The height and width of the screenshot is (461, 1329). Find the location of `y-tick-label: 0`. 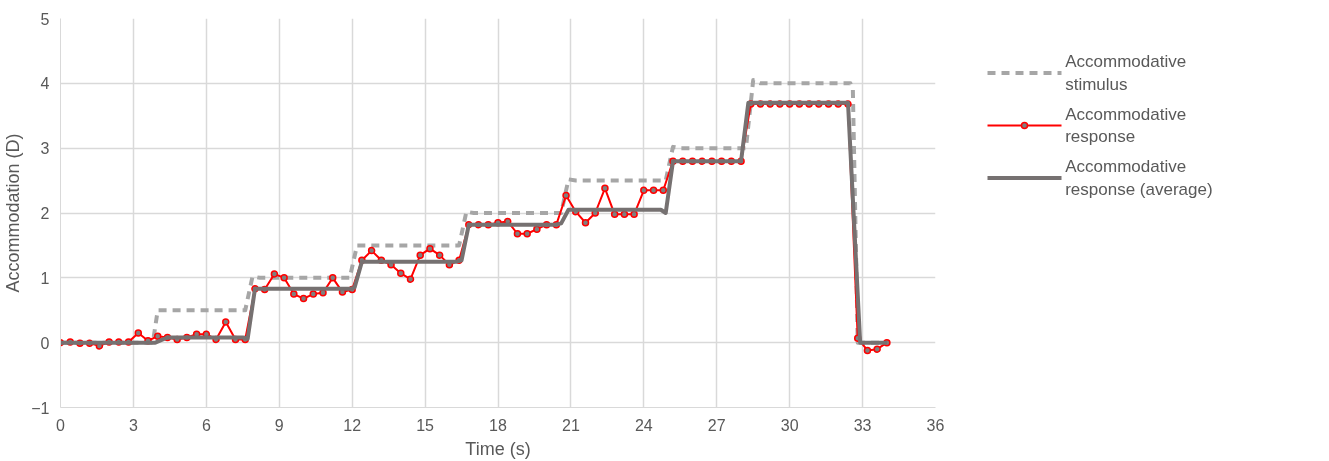

y-tick-label: 0 is located at coordinates (45, 343).